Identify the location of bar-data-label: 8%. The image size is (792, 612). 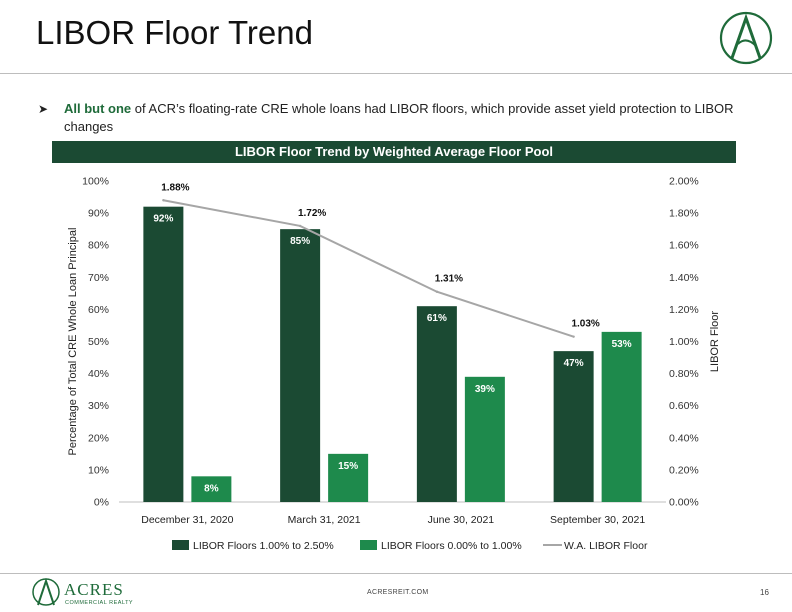
(211, 488).